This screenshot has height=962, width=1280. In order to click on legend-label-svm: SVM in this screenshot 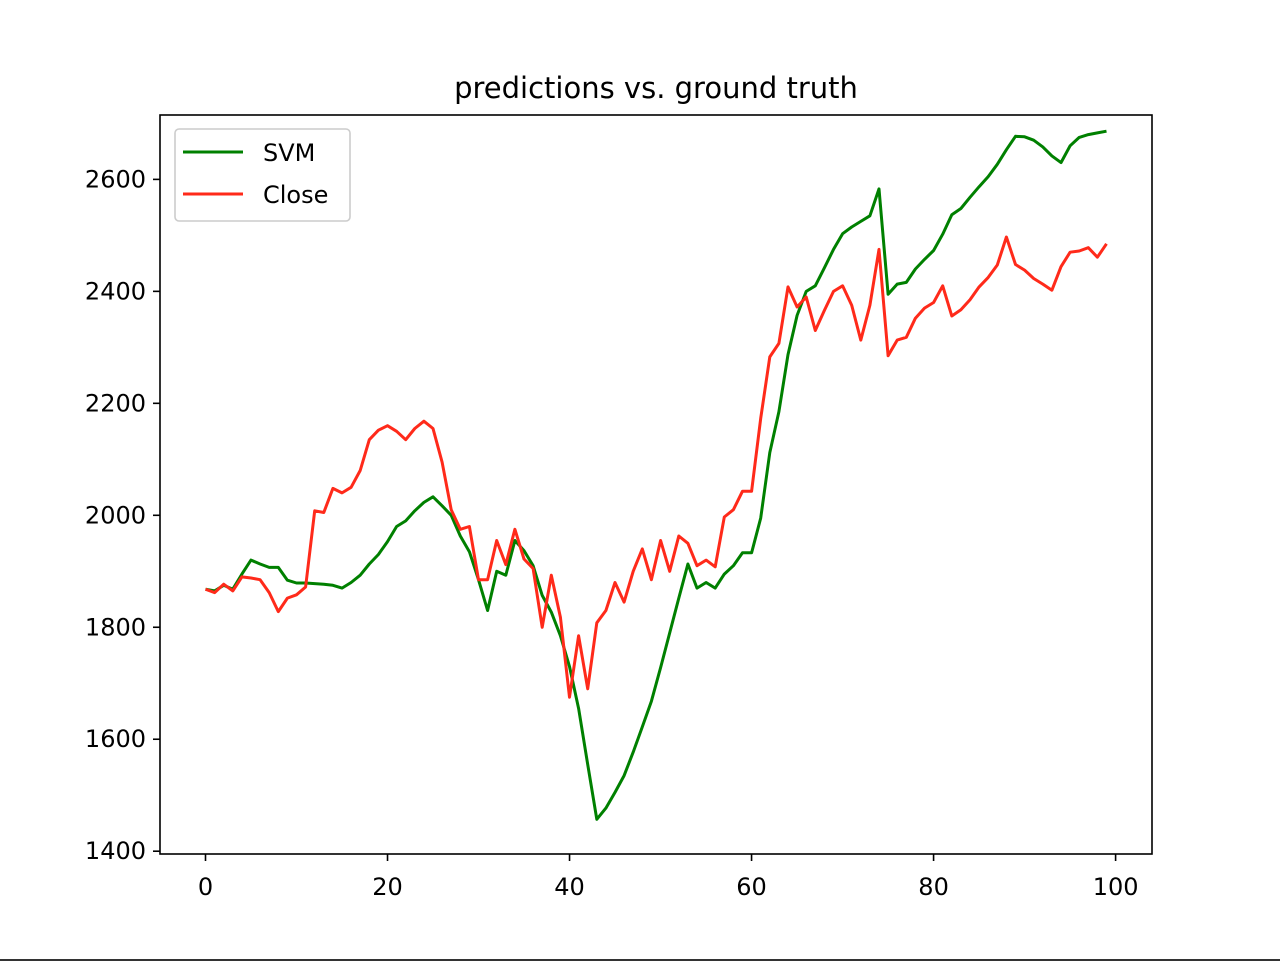, I will do `click(289, 153)`.